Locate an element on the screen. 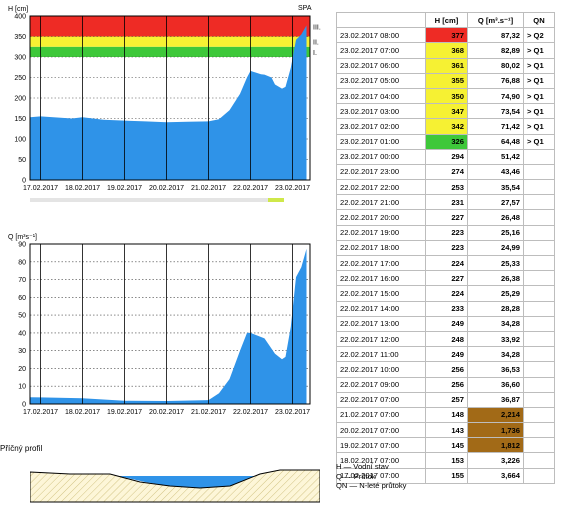  table-row: 23.02.2017 02:00 342 71,42 > Q1 is located at coordinates (445, 126).